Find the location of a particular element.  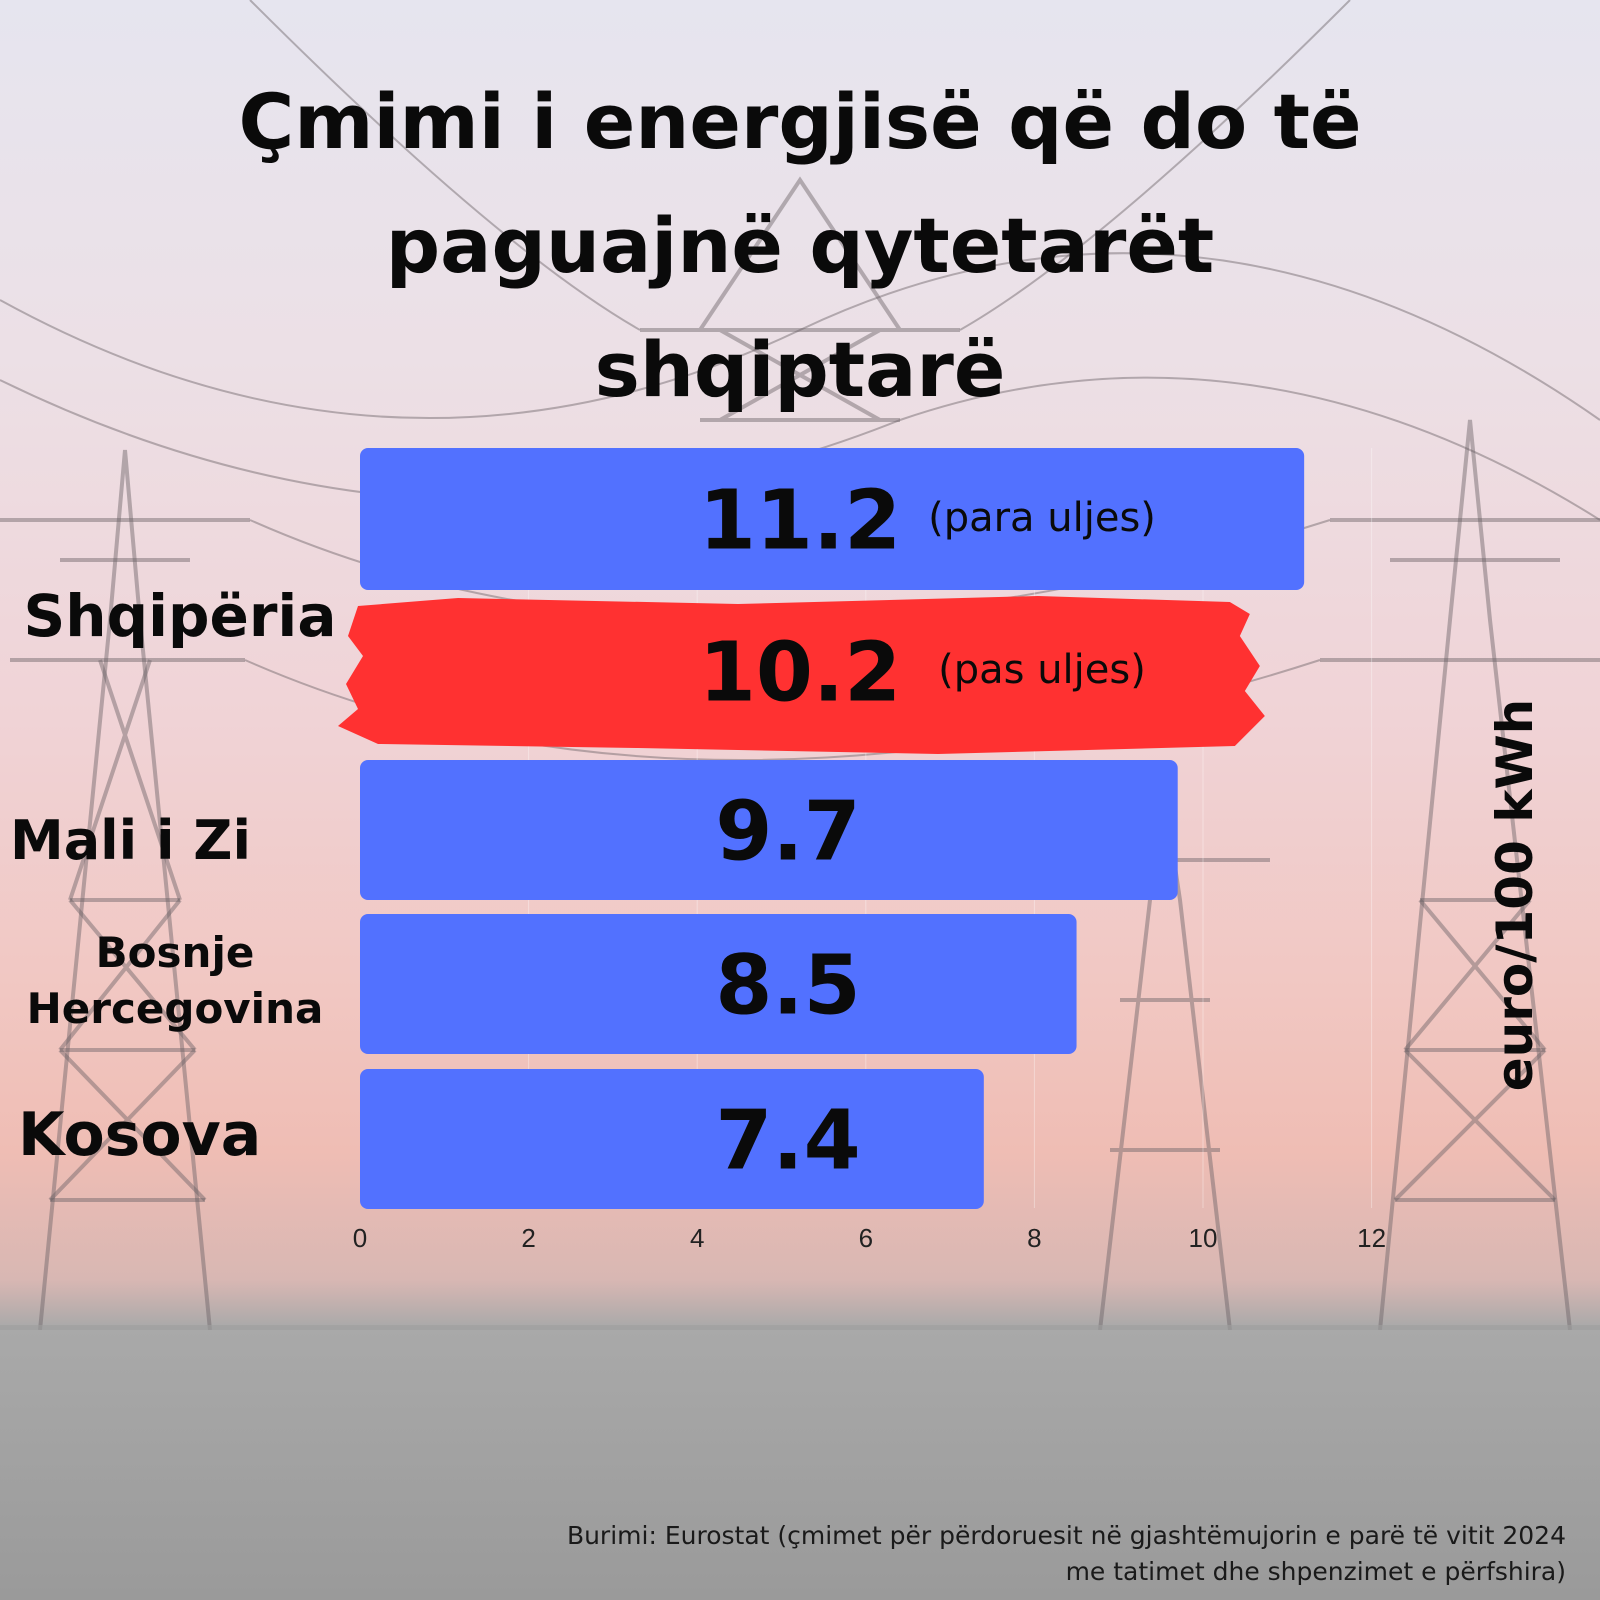

x-tick-label: 10 is located at coordinates (1203, 1238).